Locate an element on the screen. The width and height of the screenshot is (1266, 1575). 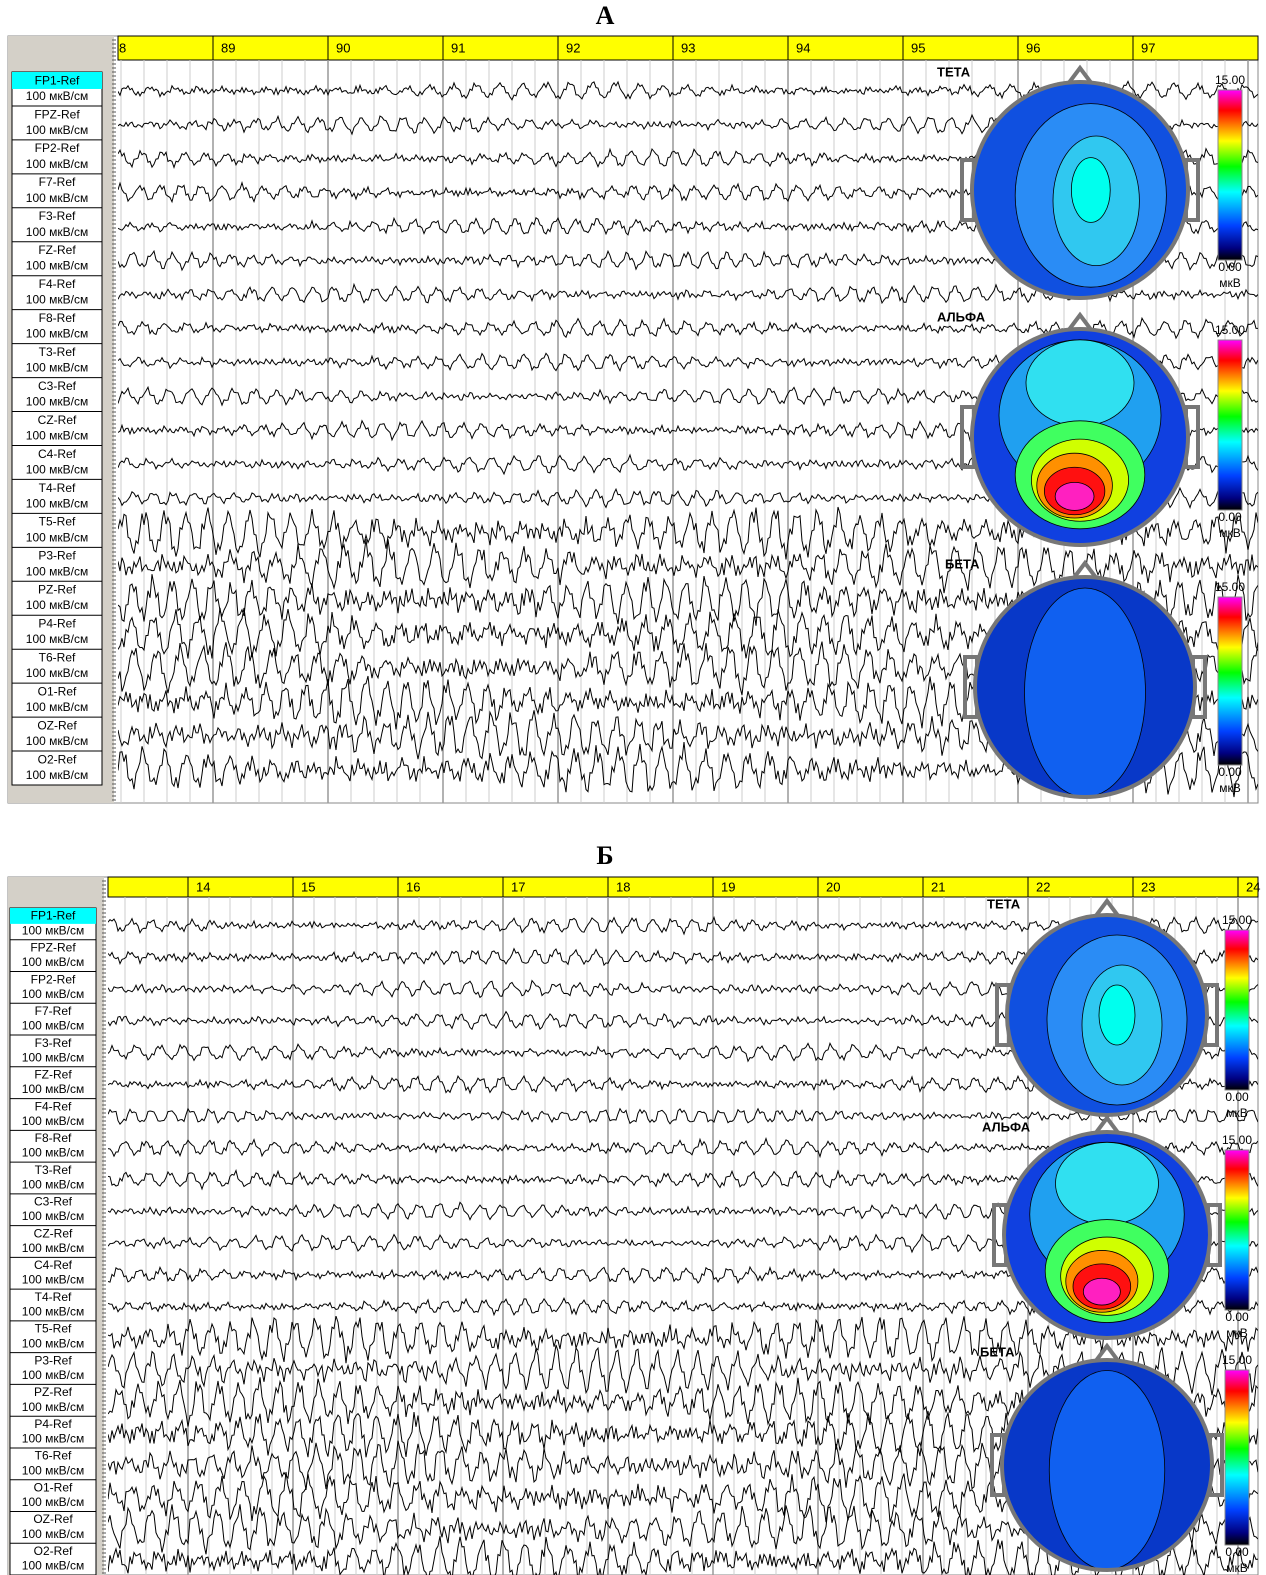
panel-title: Б is located at coordinates (604, 855).